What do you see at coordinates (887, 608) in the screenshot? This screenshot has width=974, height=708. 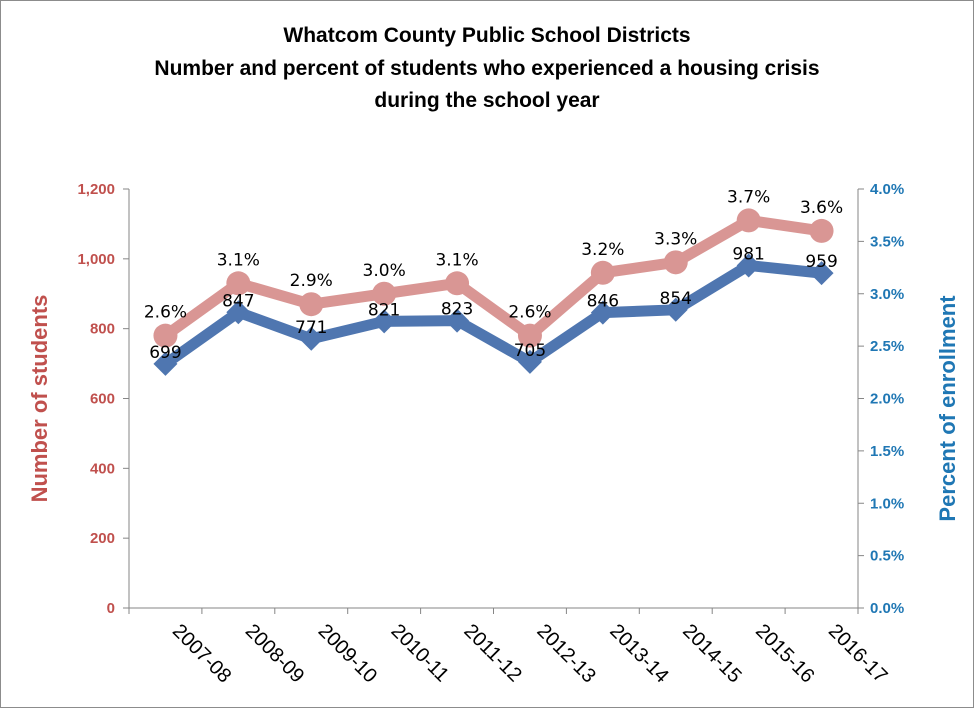 I see `right-tick-label: 0.0%` at bounding box center [887, 608].